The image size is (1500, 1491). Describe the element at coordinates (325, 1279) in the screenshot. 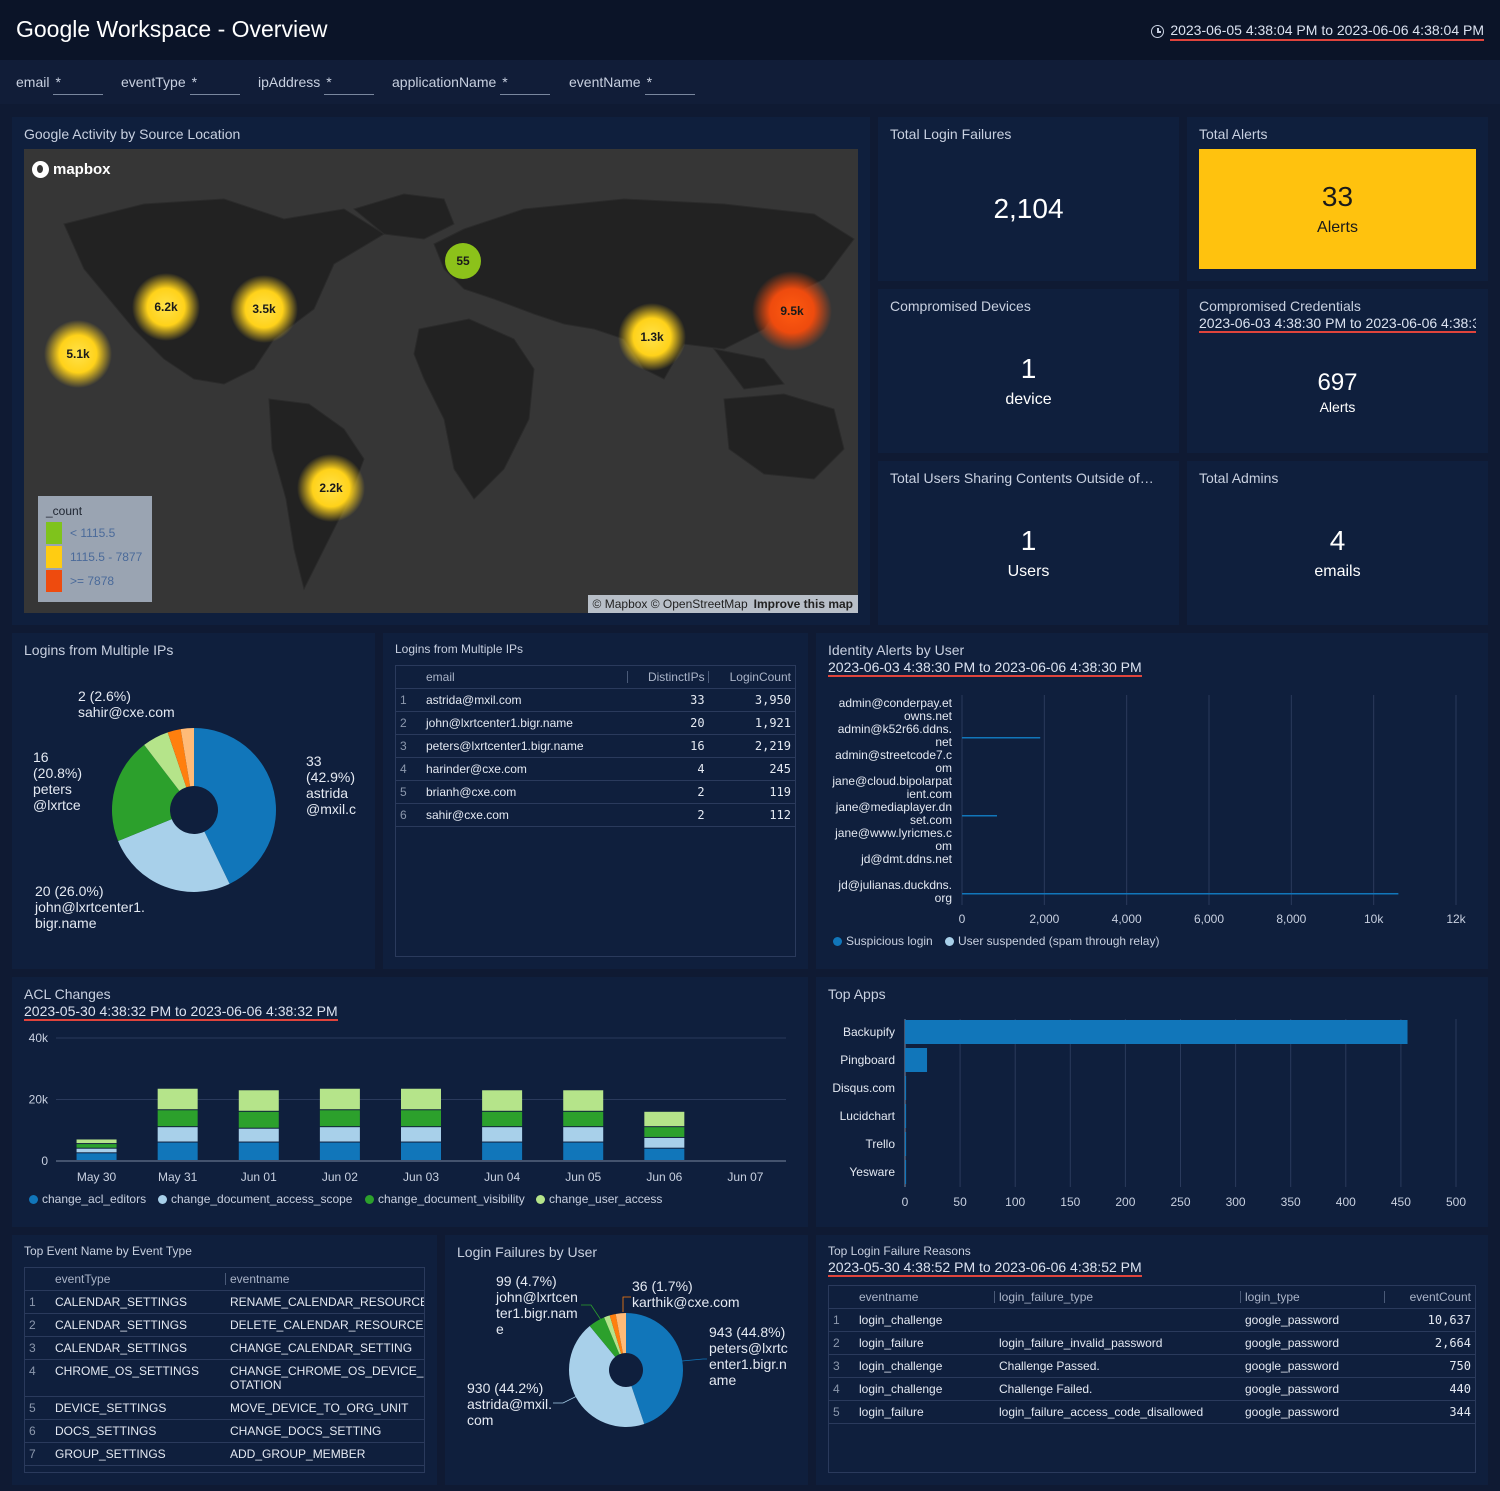

I see `column-header: eventname` at that location.